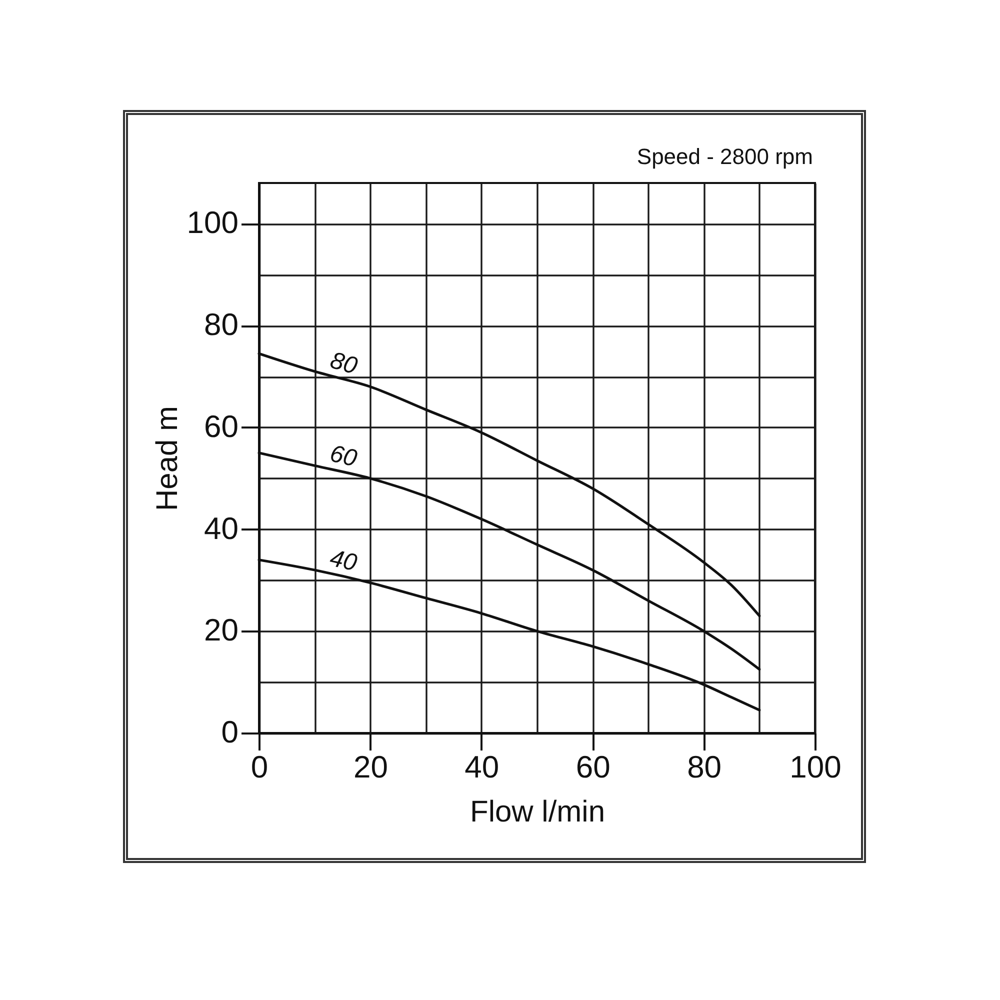  Describe the element at coordinates (704, 767) in the screenshot. I see `x-tick-label: 80` at that location.